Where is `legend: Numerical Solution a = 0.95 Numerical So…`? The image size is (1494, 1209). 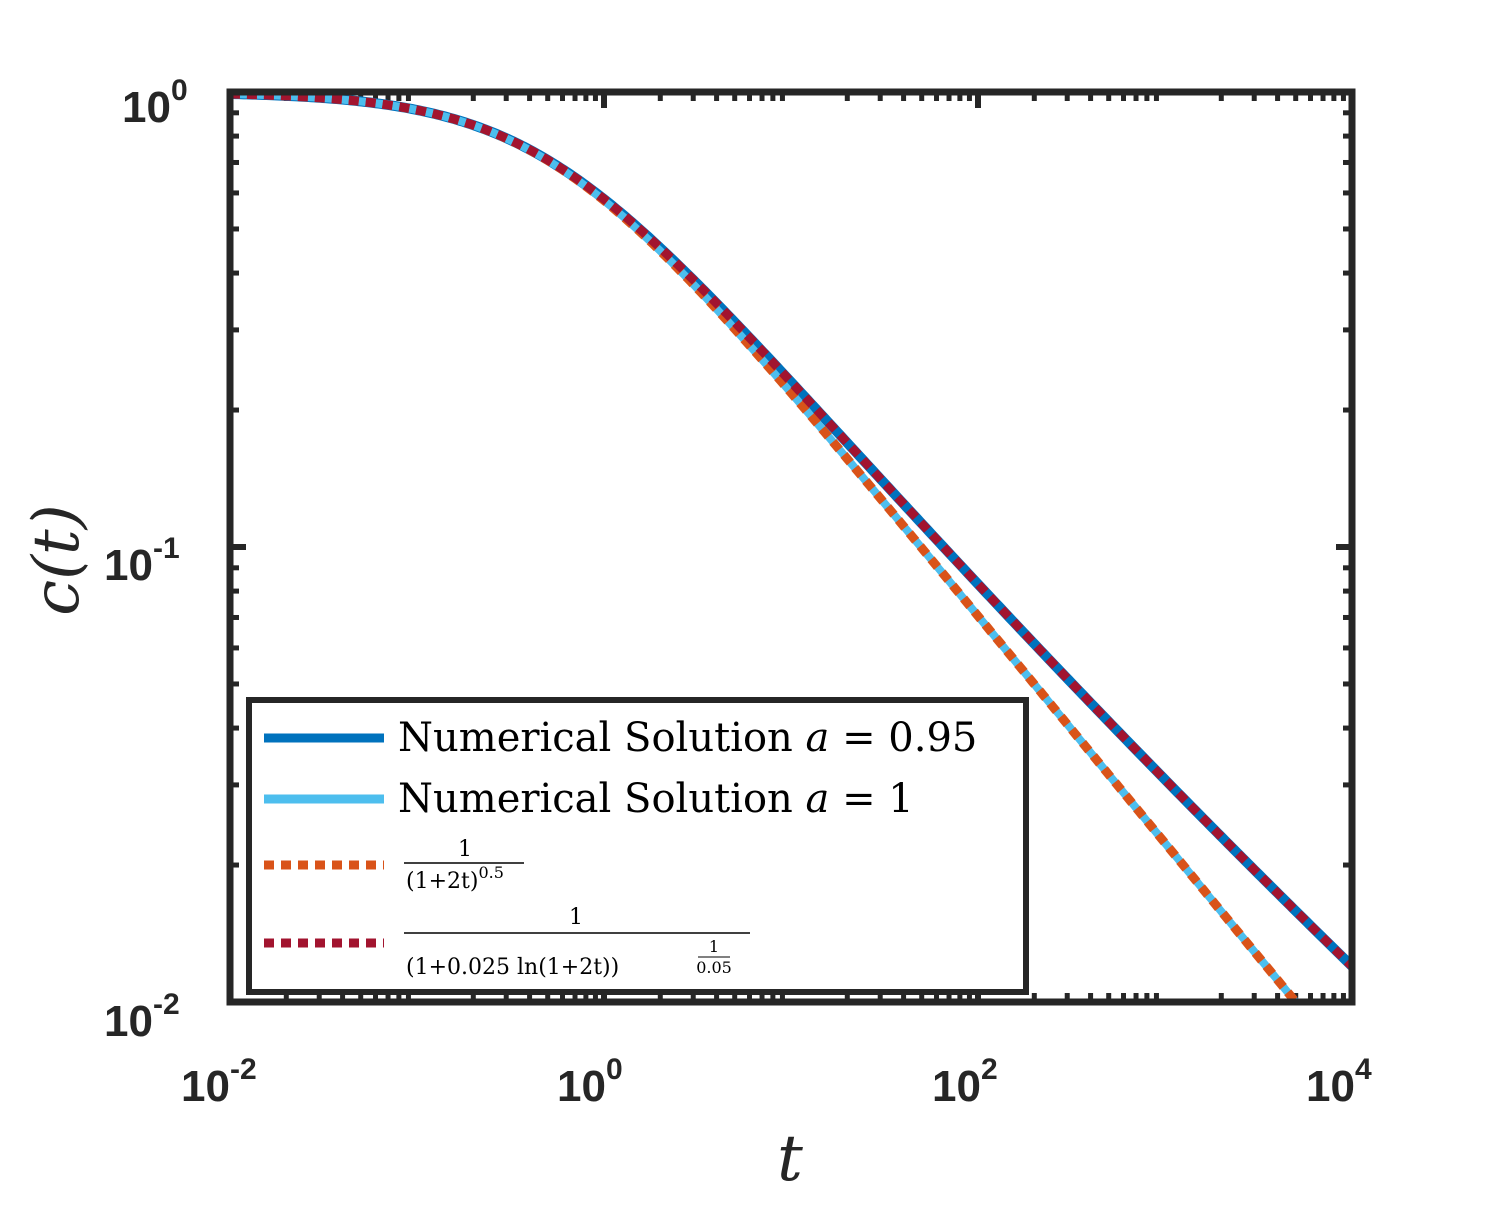 legend: Numerical Solution a = 0.95 Numerical So… is located at coordinates (637, 846).